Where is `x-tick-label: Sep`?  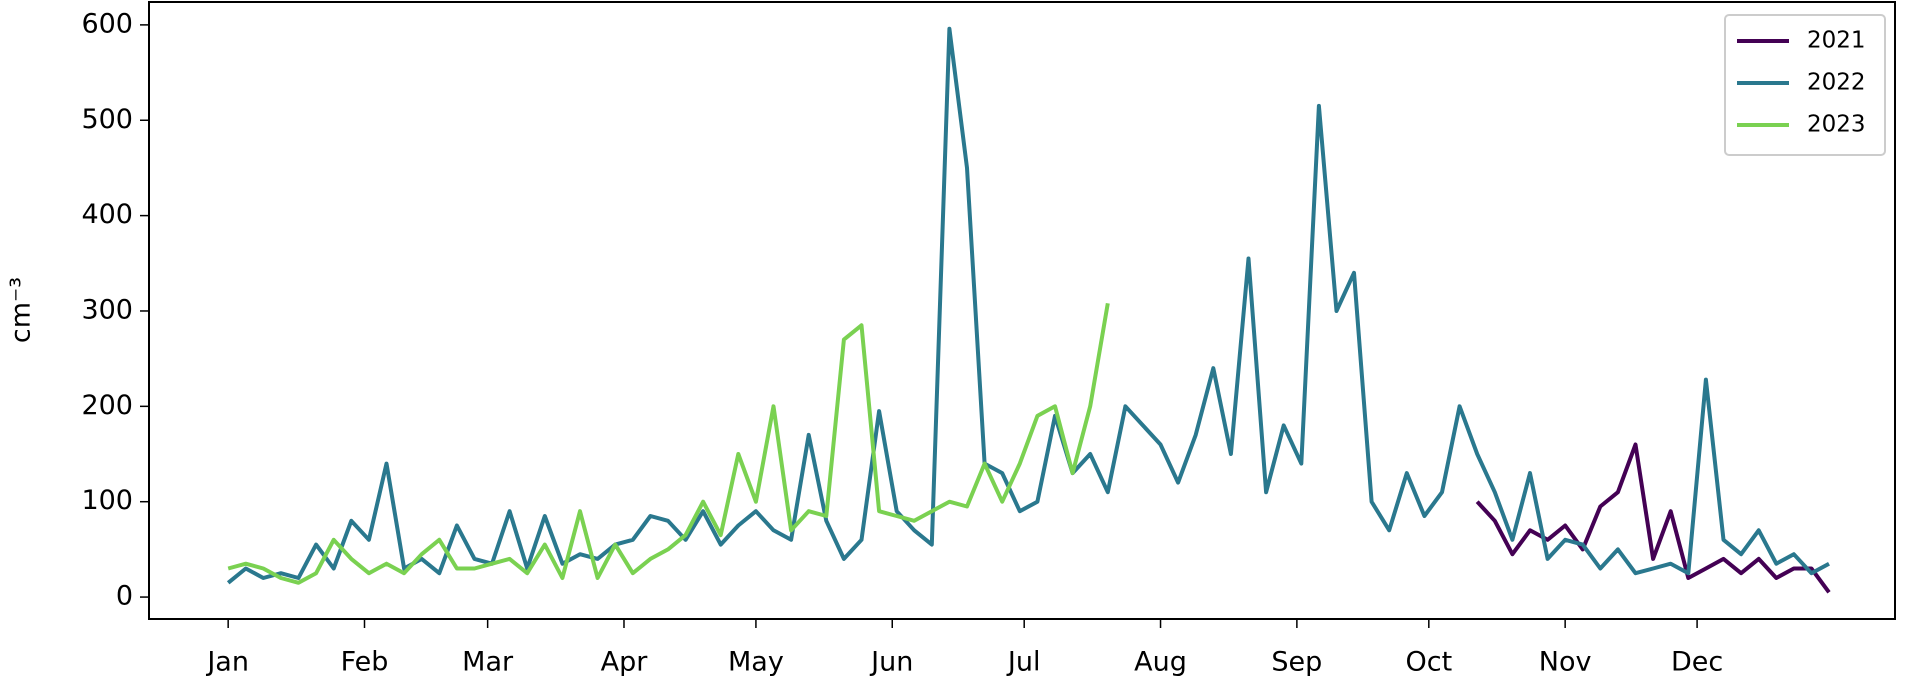
x-tick-label: Sep is located at coordinates (1296, 662).